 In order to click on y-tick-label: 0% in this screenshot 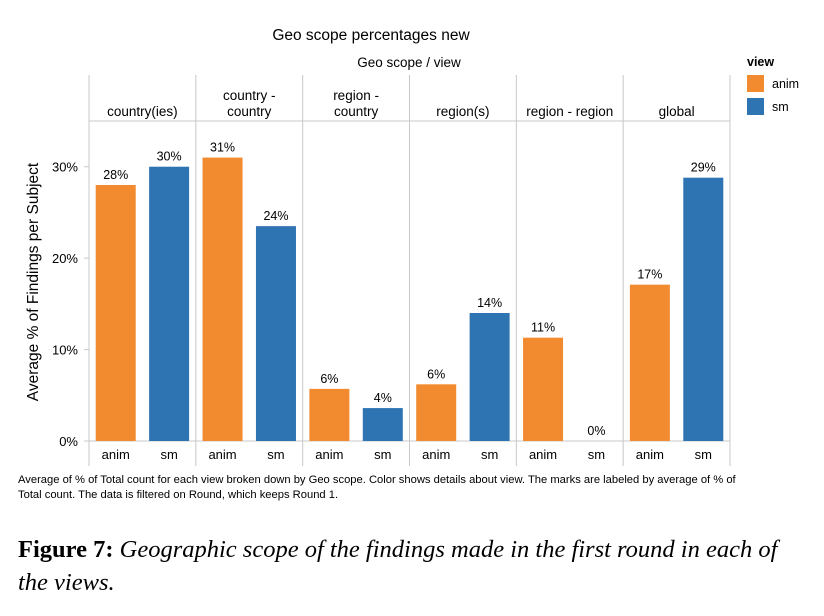, I will do `click(68, 441)`.